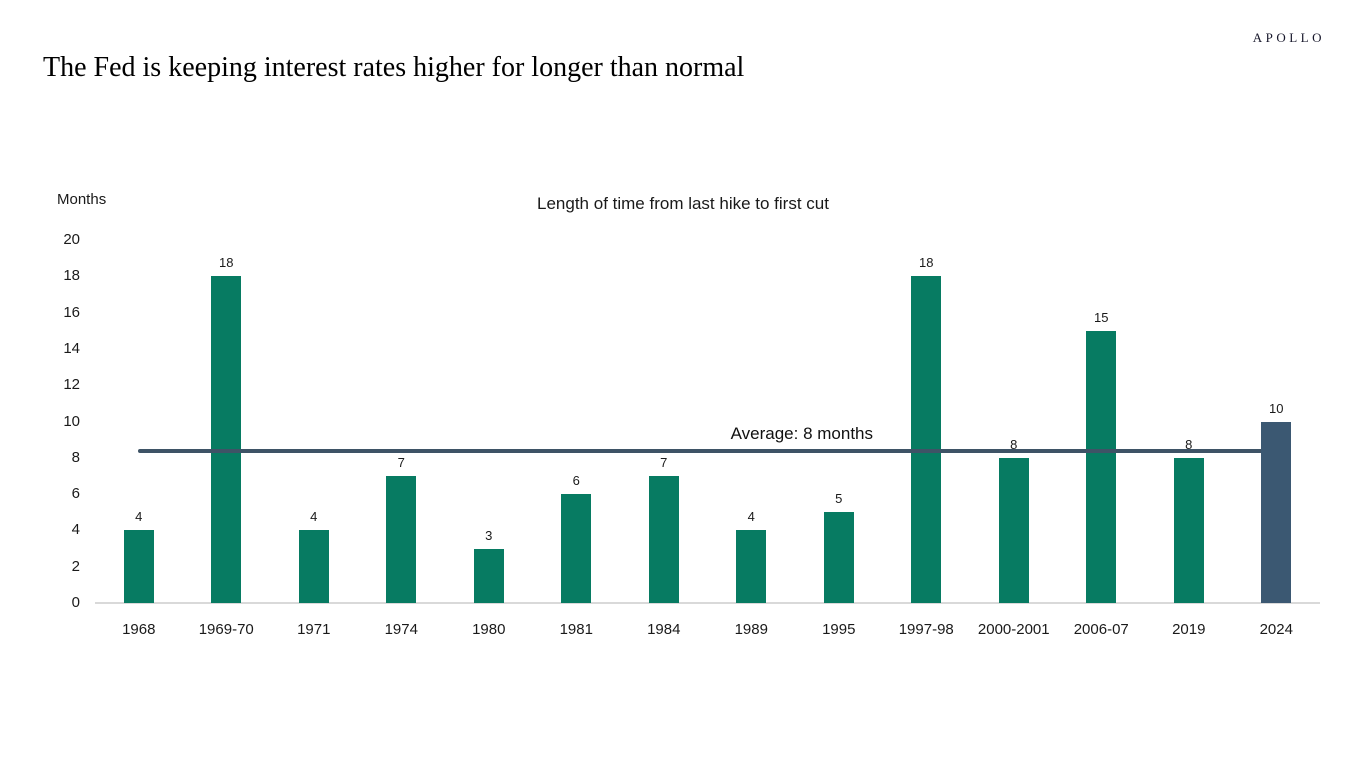 This screenshot has width=1366, height=768. Describe the element at coordinates (75, 602) in the screenshot. I see `y-axis-tick: 0` at that location.